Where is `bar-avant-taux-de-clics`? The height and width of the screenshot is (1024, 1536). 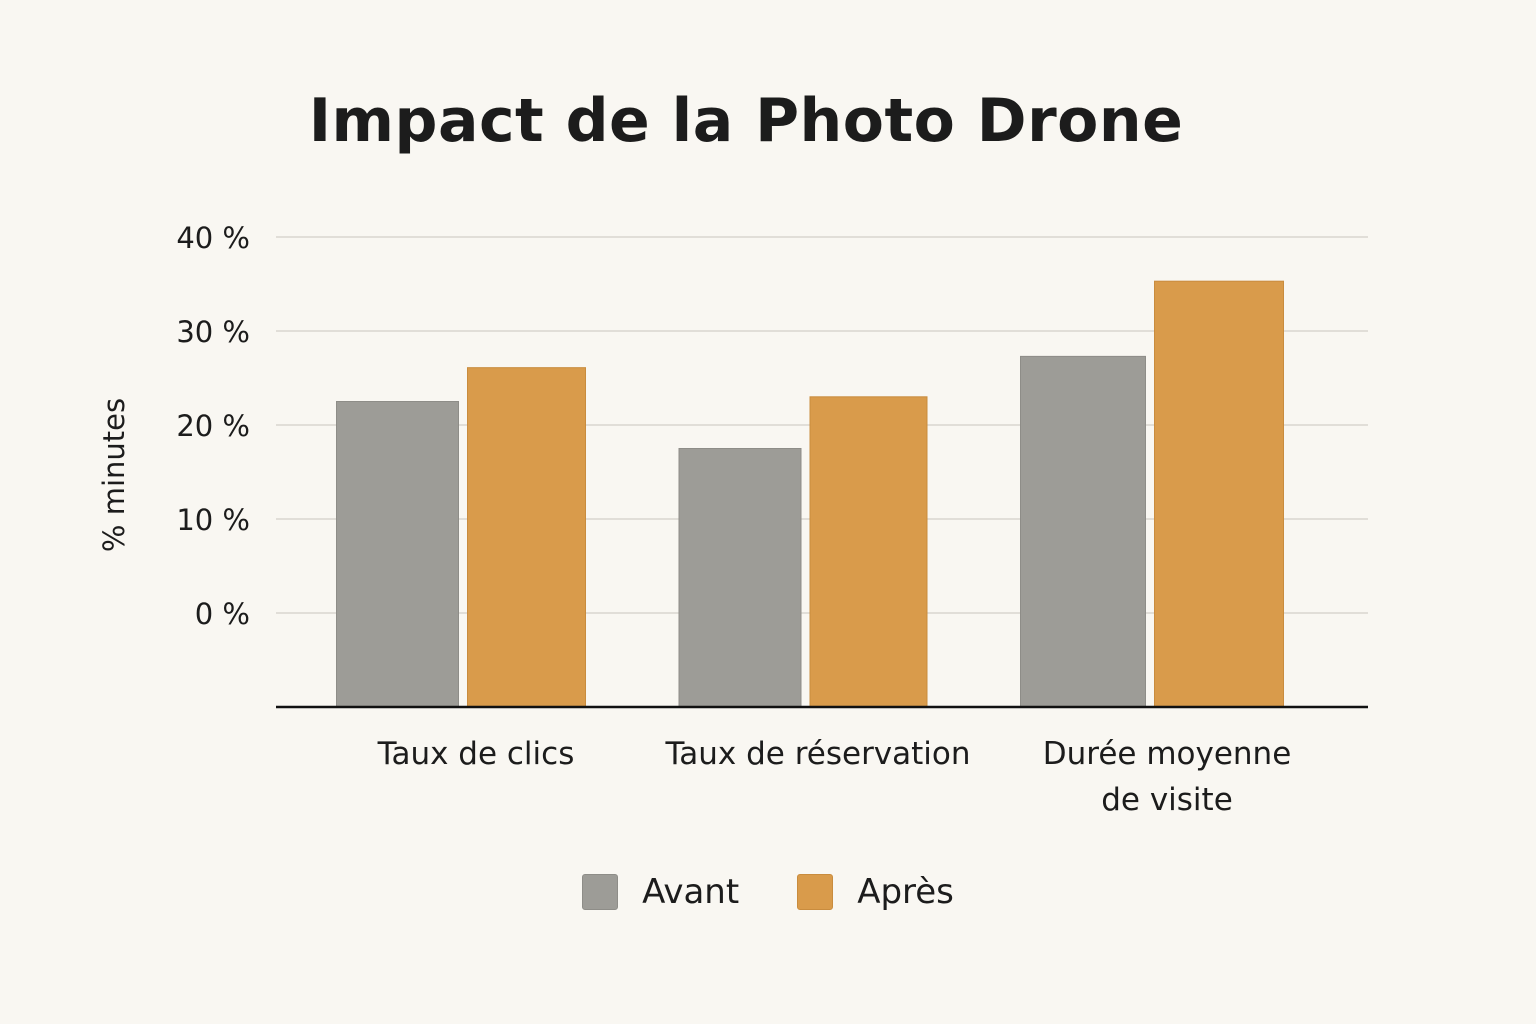 bar-avant-taux-de-clics is located at coordinates (397, 554).